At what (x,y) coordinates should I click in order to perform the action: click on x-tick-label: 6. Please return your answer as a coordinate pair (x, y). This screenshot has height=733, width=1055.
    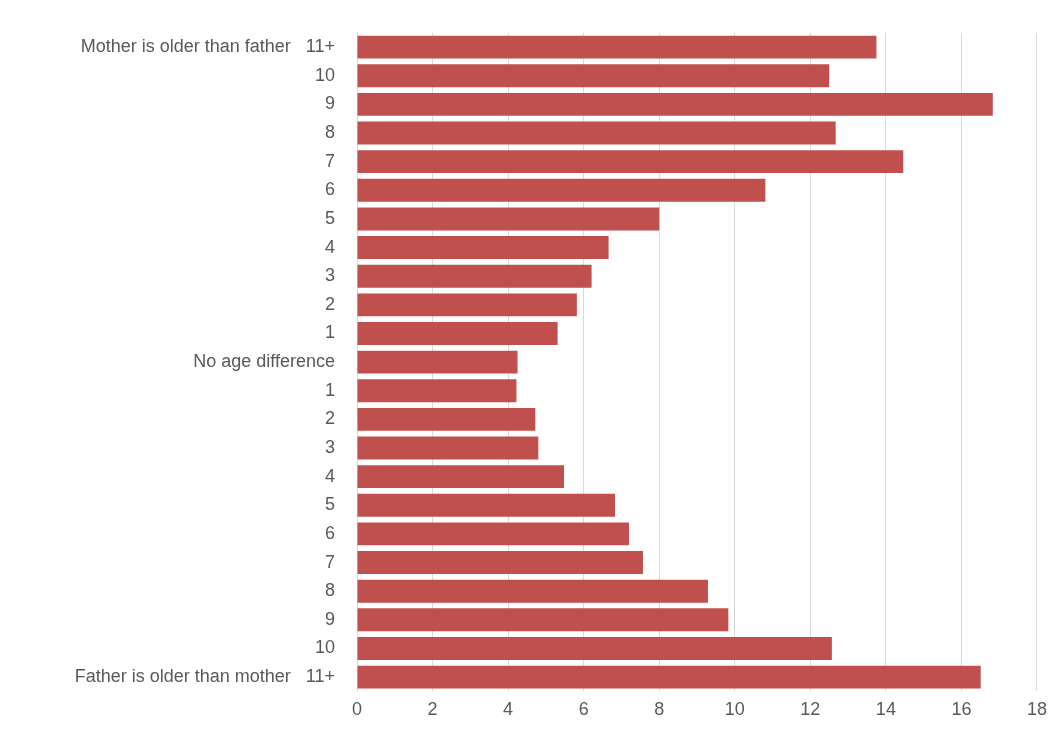
    Looking at the image, I should click on (583, 709).